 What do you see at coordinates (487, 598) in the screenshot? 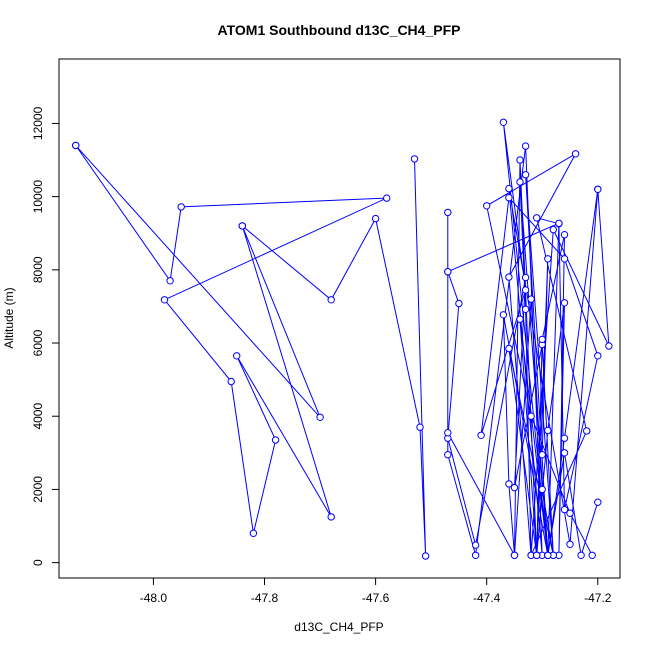
I see `x-tick-label-4: -47.4` at bounding box center [487, 598].